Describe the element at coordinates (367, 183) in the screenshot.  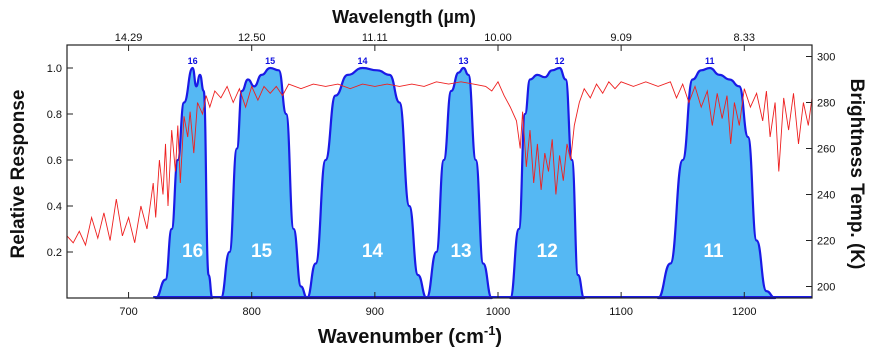
I see `band-14-area` at that location.